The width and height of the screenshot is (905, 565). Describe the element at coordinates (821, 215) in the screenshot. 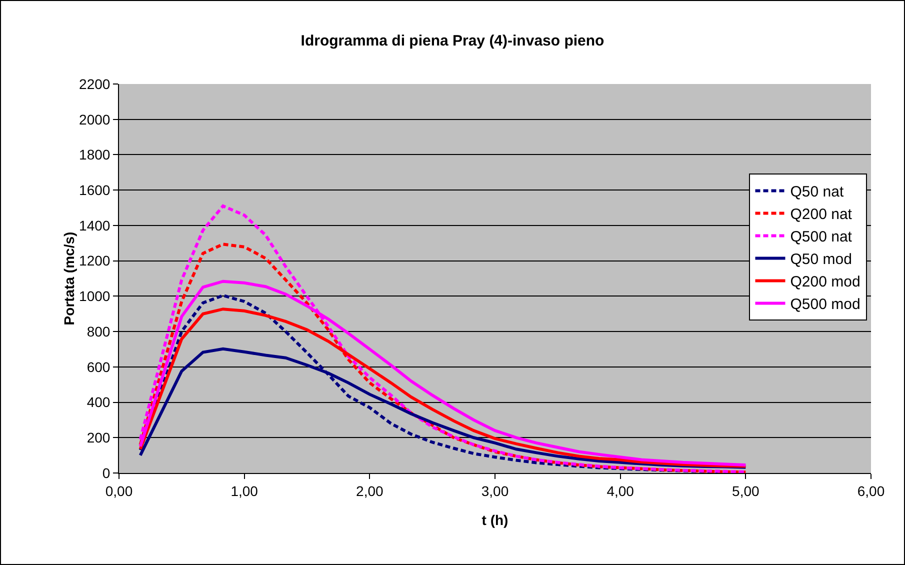

I see `legend-label: Q200 nat` at that location.